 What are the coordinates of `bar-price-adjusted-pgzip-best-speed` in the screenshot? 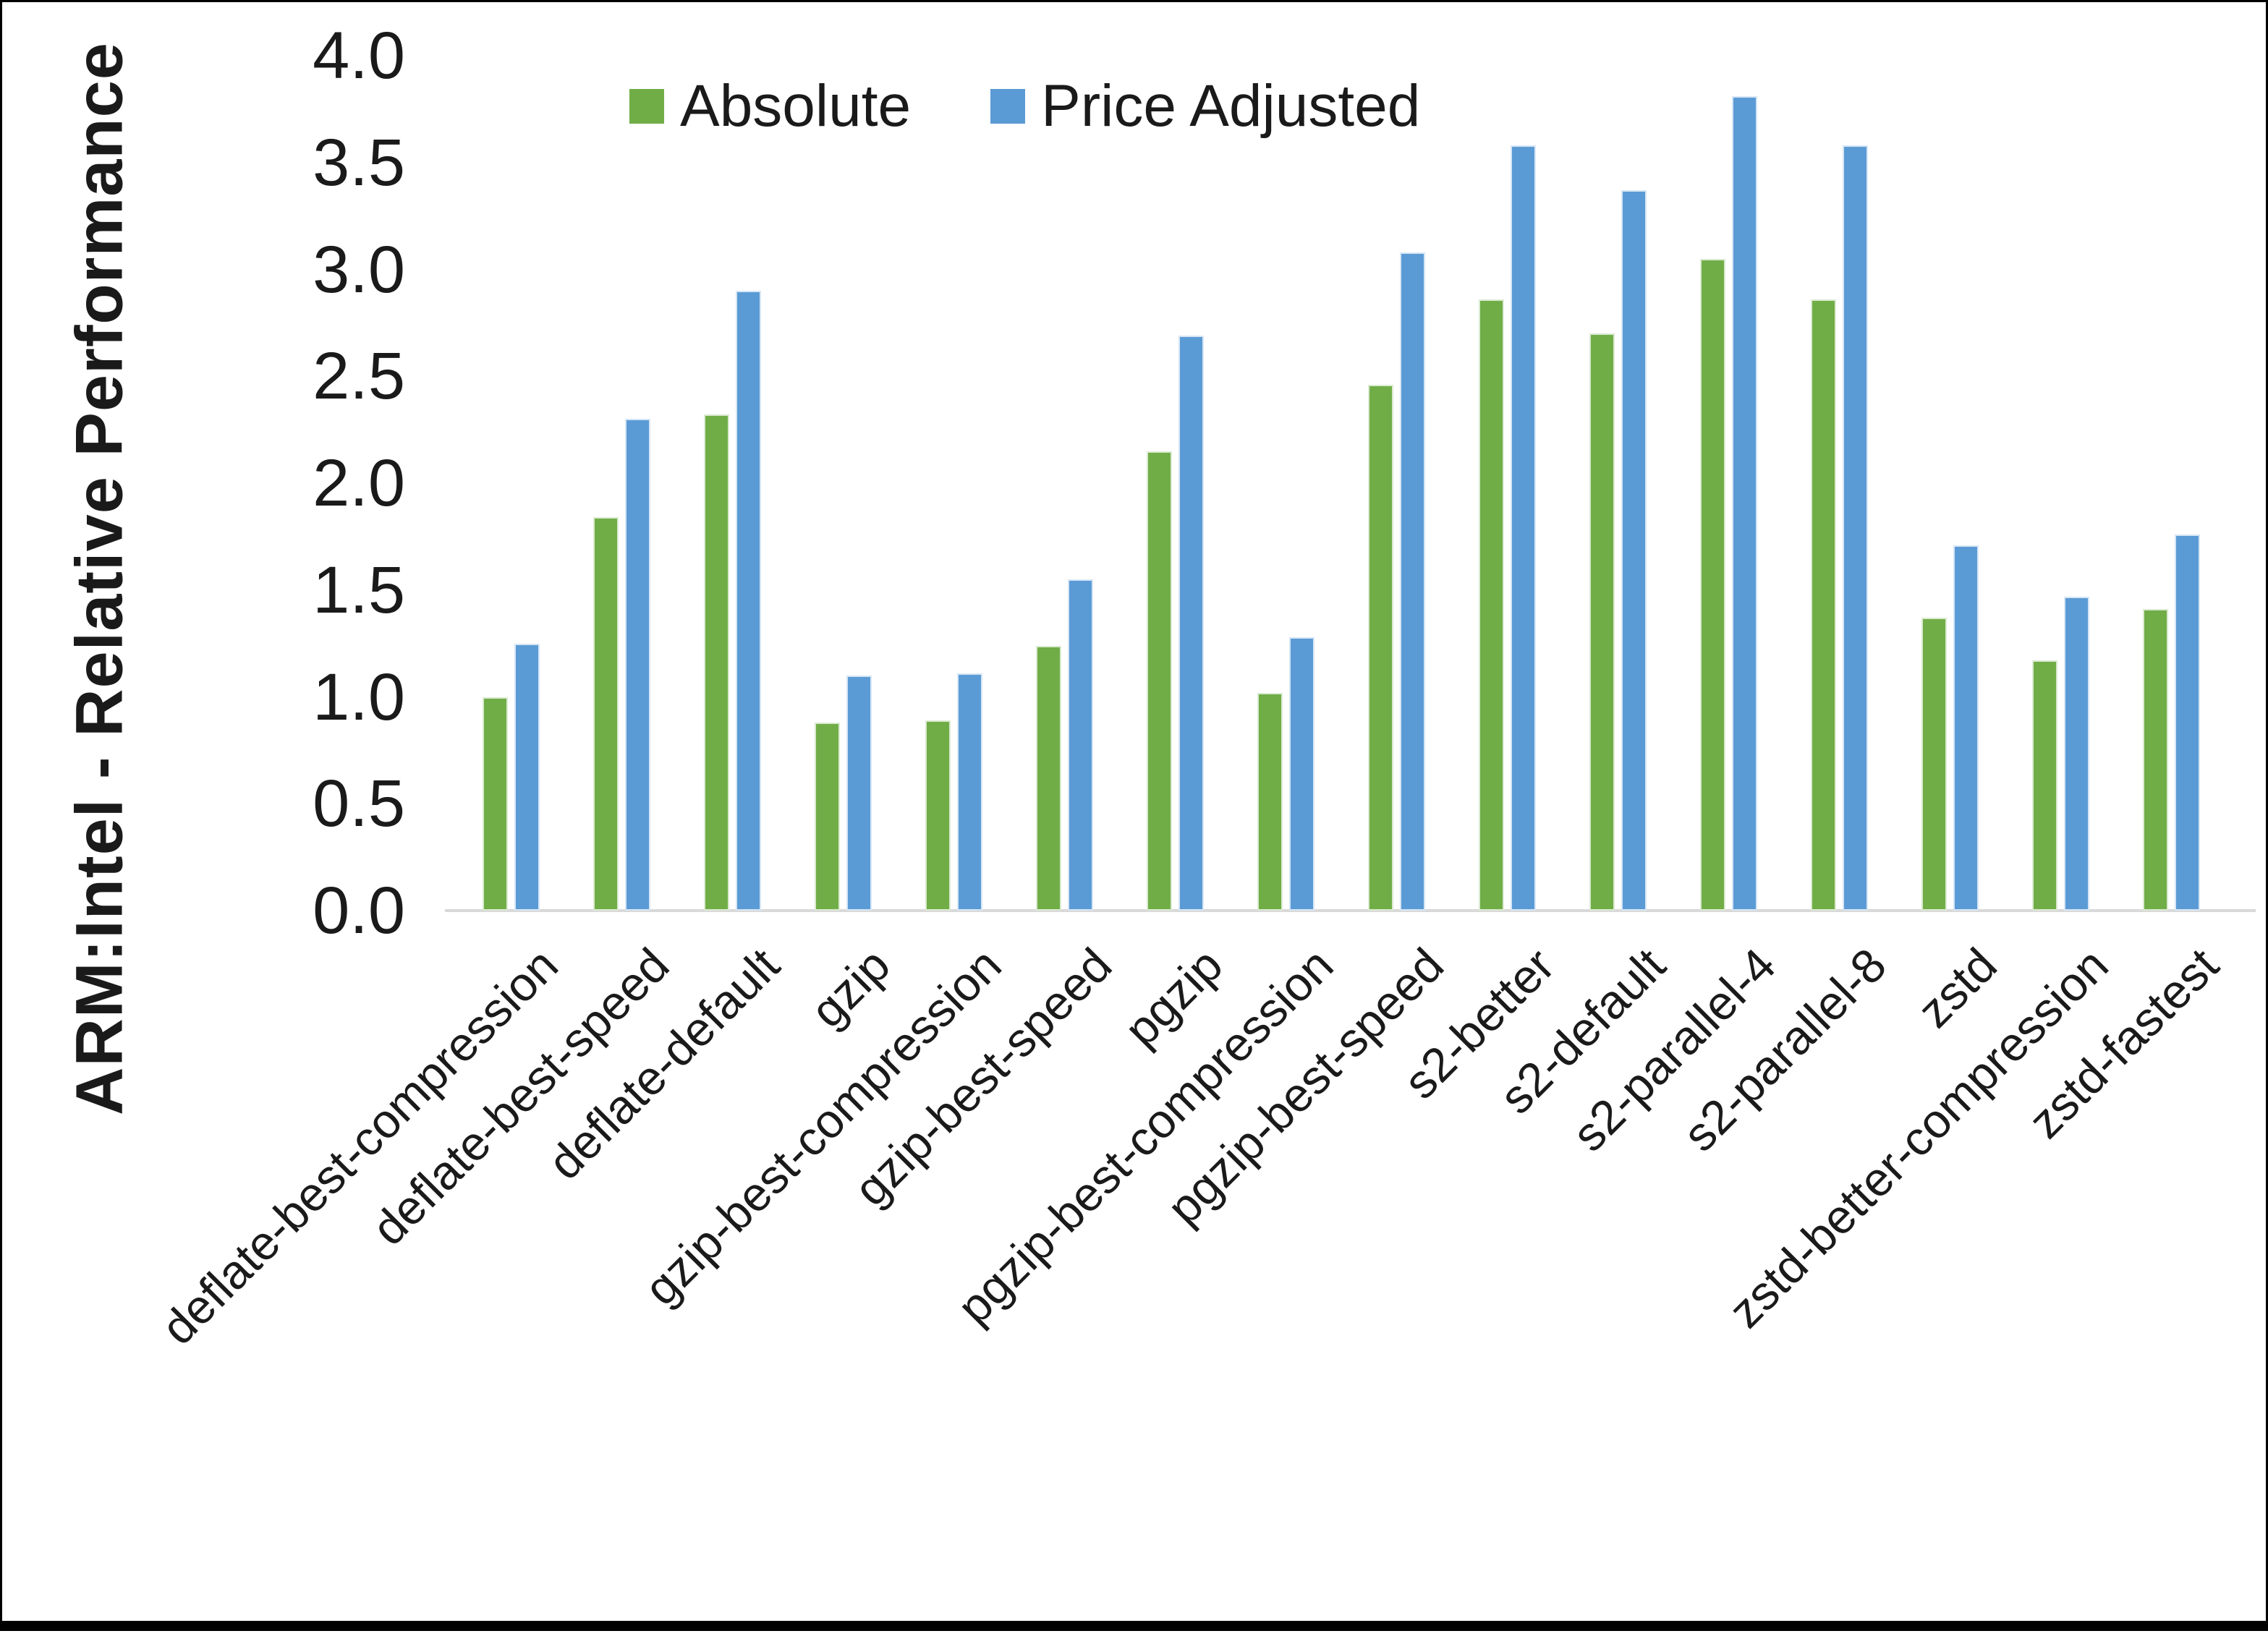 It's located at (1412, 581).